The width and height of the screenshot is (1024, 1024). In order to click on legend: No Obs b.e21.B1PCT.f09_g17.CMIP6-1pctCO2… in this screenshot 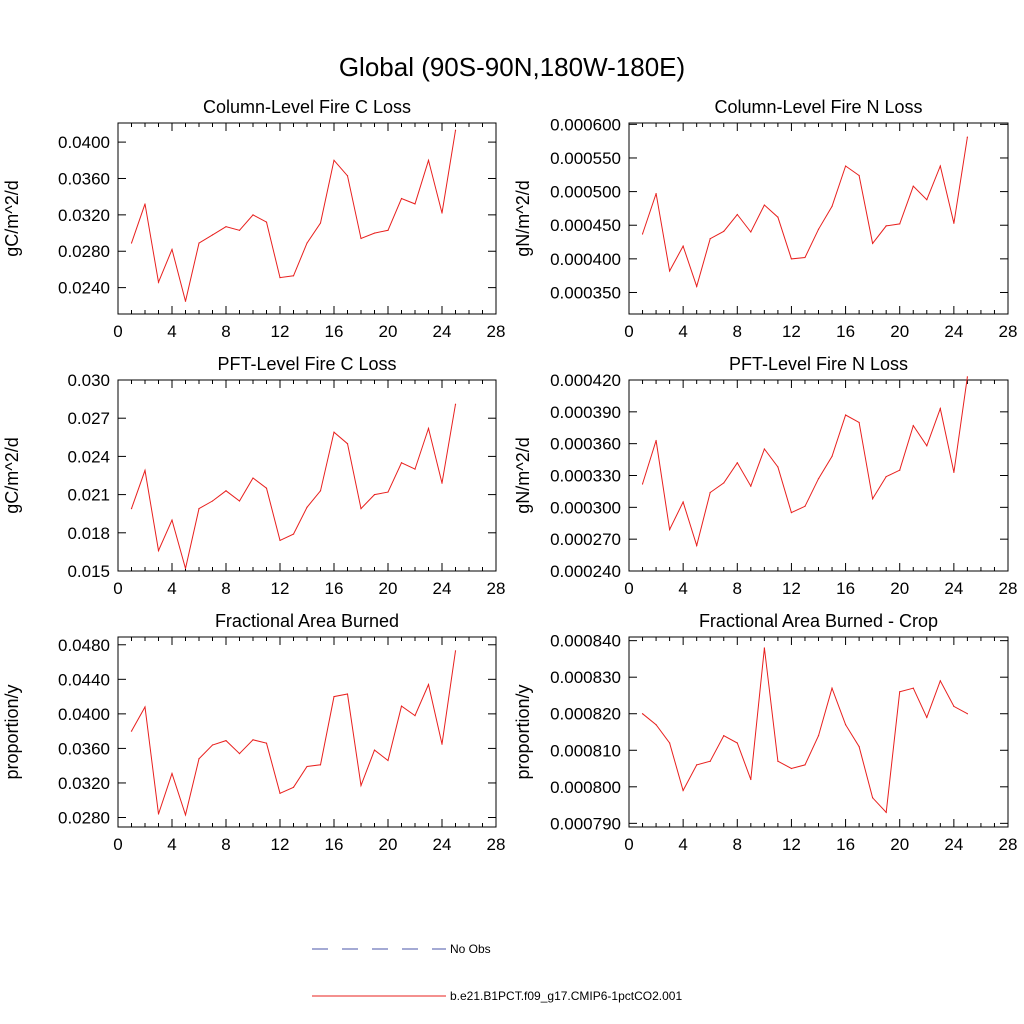, I will do `click(497, 972)`.